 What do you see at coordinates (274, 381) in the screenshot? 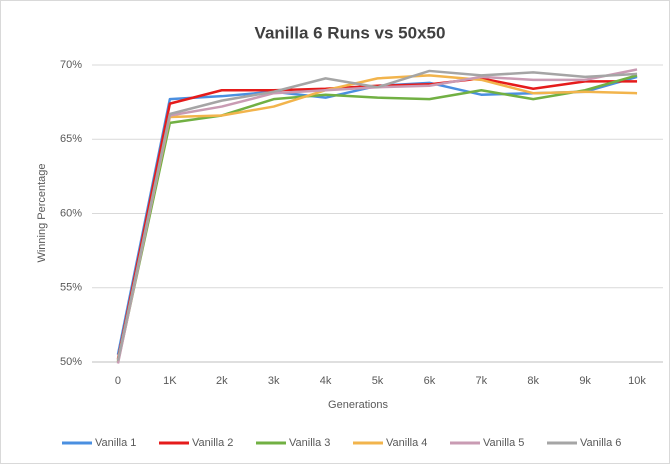
I see `x-tick-label: 3k` at bounding box center [274, 381].